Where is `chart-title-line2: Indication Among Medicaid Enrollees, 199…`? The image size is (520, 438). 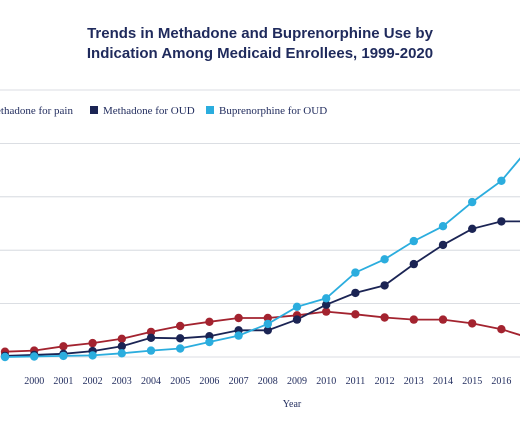
chart-title-line2: Indication Among Medicaid Enrollees, 199… is located at coordinates (260, 53).